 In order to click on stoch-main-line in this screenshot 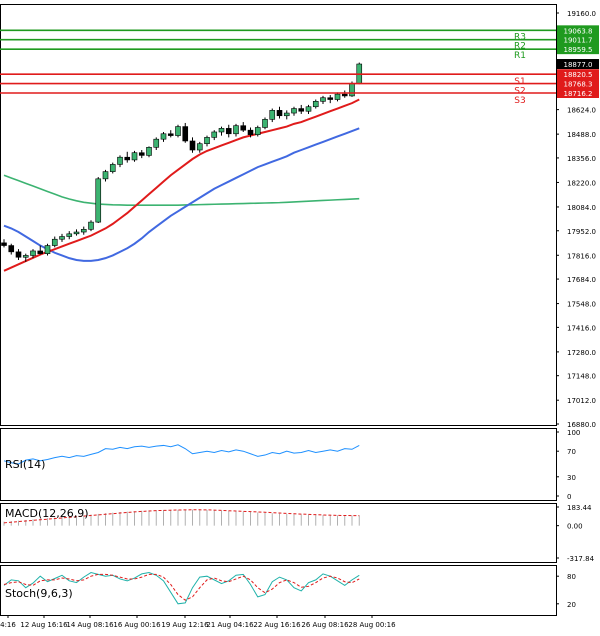, I will do `click(181, 588)`.